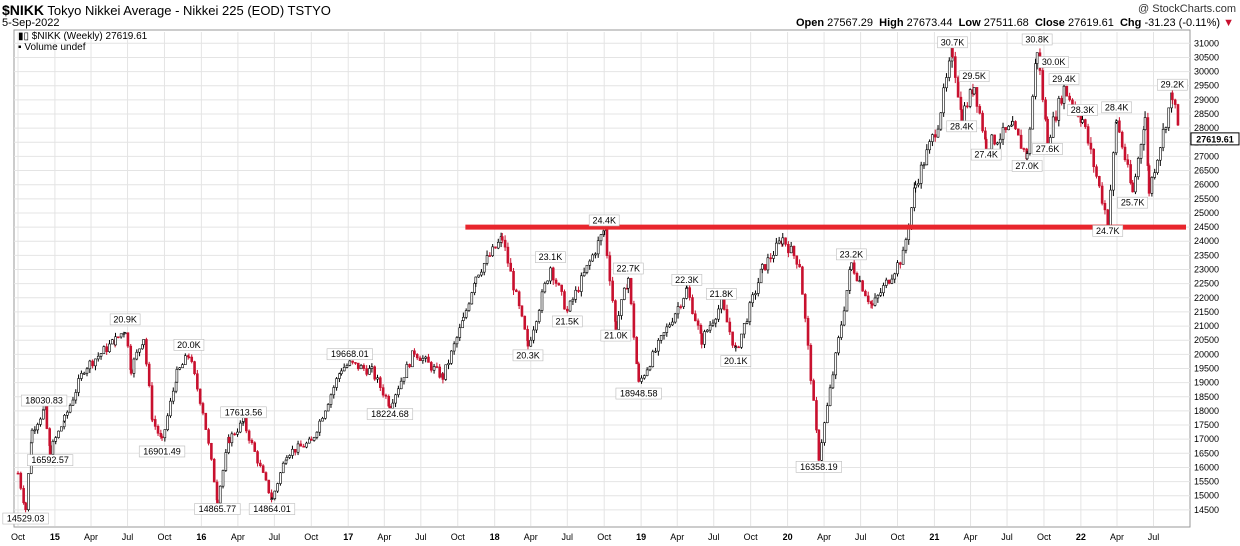  I want to click on annotation-text: 16592.57, so click(50, 460).